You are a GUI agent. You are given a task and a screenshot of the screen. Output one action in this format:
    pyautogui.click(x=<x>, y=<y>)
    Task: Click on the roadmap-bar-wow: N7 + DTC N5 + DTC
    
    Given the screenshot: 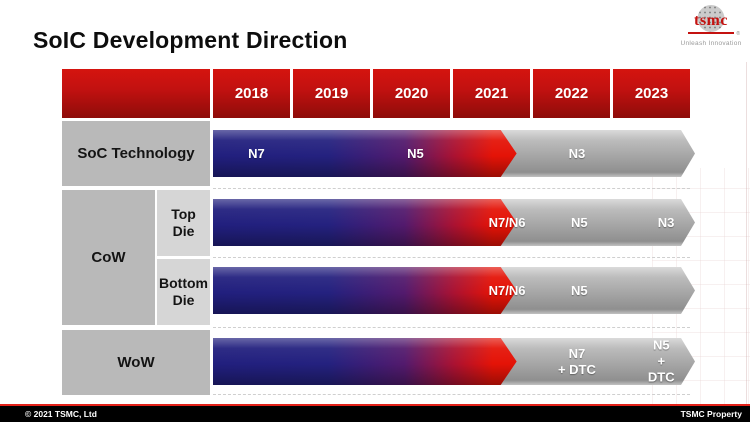 What is the action you would take?
    pyautogui.click(x=454, y=361)
    